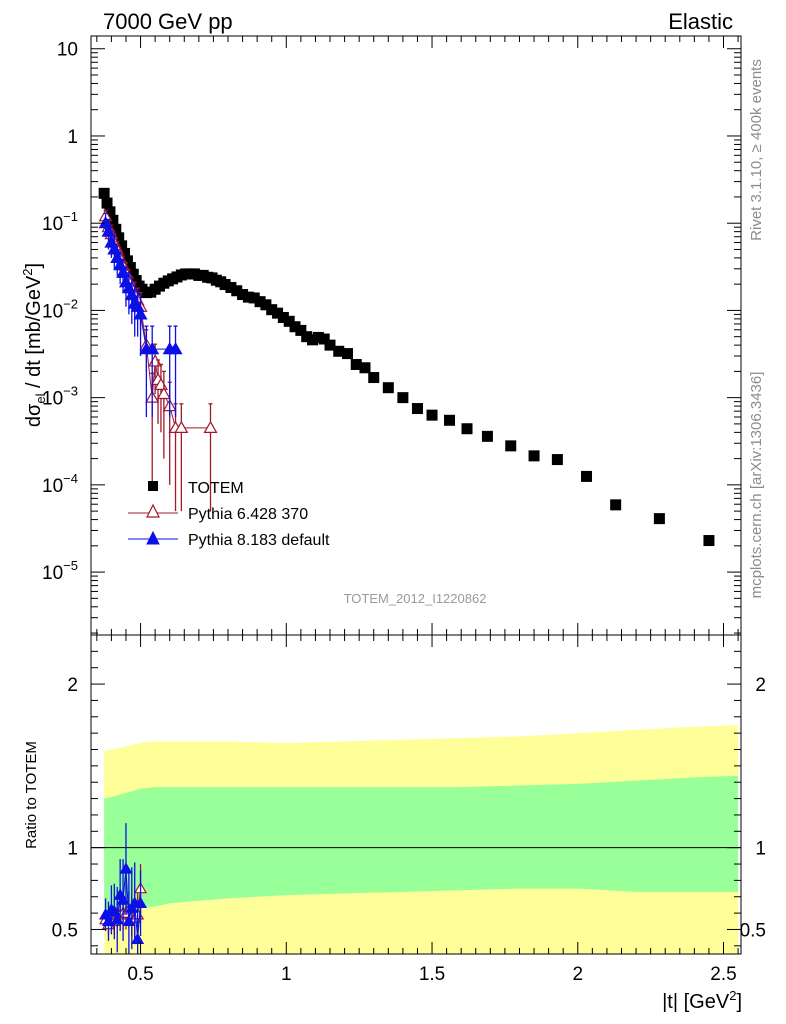 The width and height of the screenshot is (786, 1024). What do you see at coordinates (577, 974) in the screenshot?
I see `x-tick-label: 2` at bounding box center [577, 974].